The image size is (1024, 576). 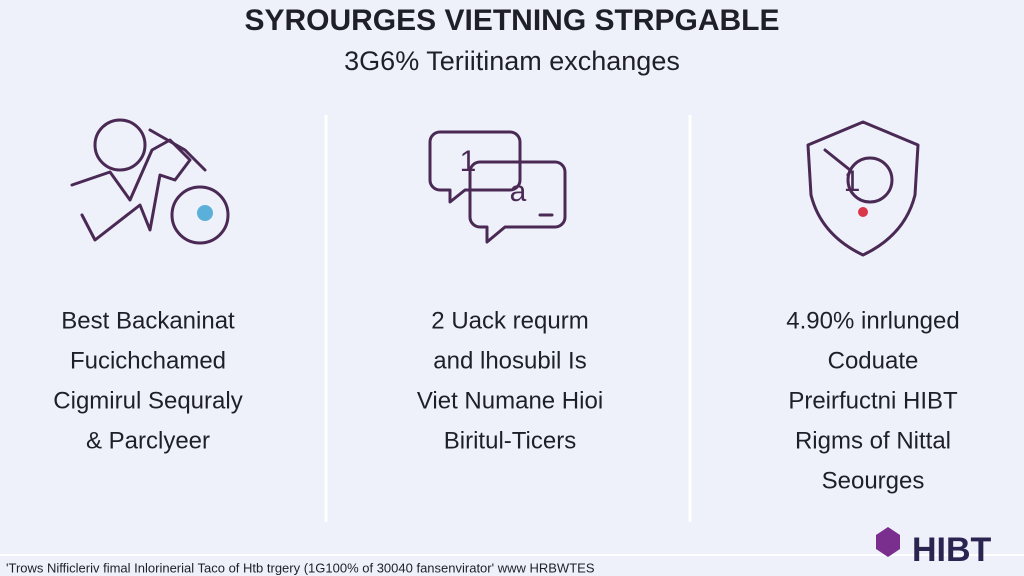 What do you see at coordinates (148, 440) in the screenshot?
I see `column-text: & Parclyeer` at bounding box center [148, 440].